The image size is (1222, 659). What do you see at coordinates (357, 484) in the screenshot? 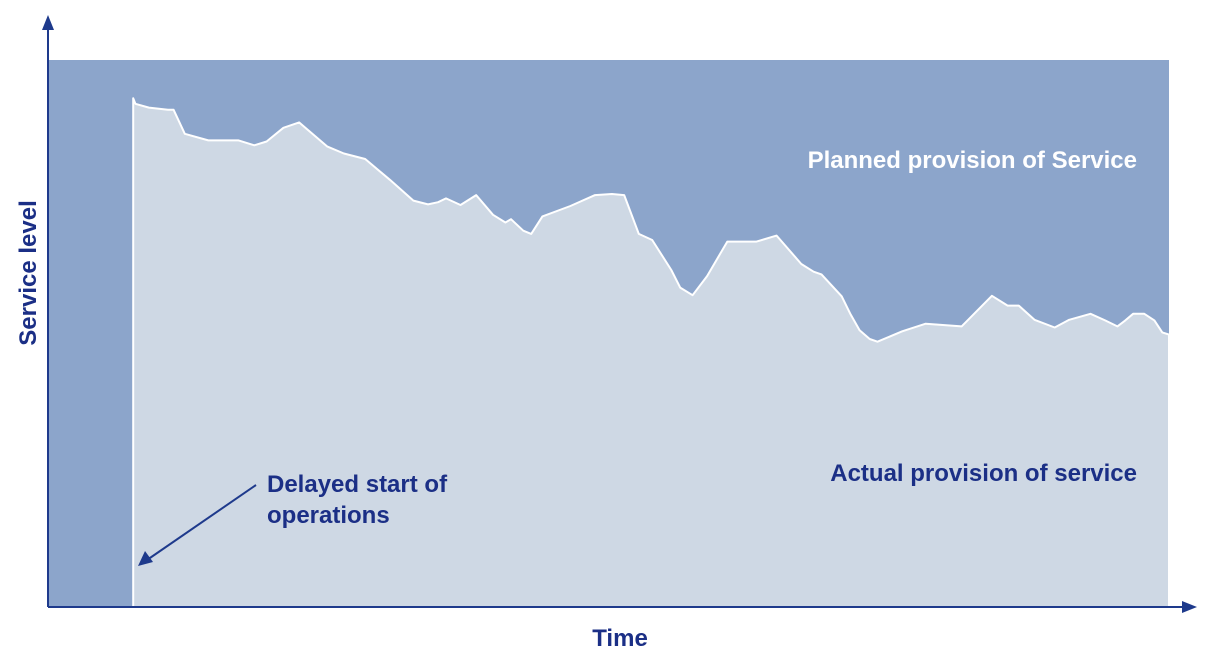
I see `annotation-delayed-start-line1: Delayed start of` at bounding box center [357, 484].